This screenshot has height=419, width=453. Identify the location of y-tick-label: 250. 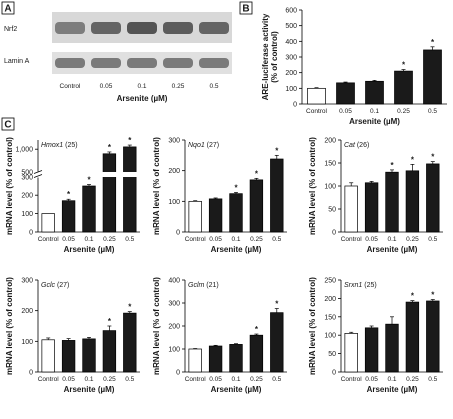
(330, 281).